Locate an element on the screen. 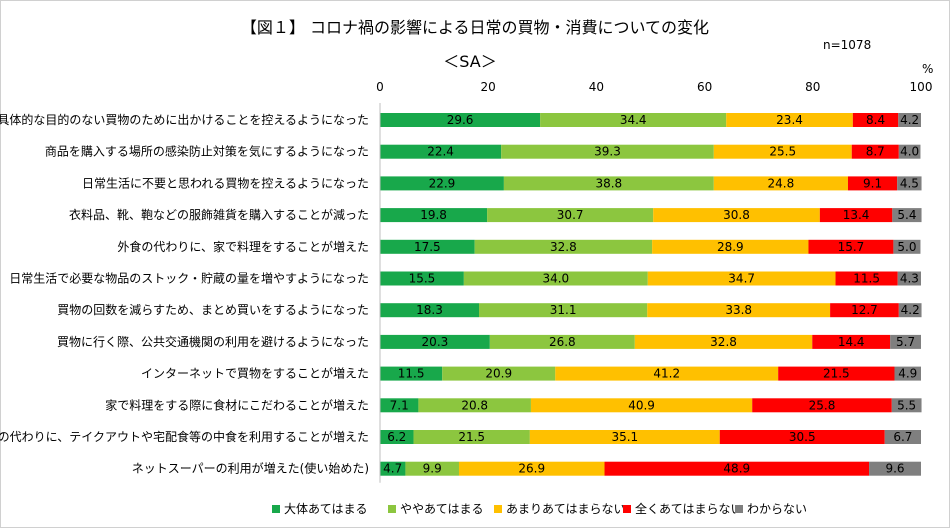 Image resolution: width=950 pixels, height=528 pixels. bar-value-label: 13.4 is located at coordinates (856, 215).